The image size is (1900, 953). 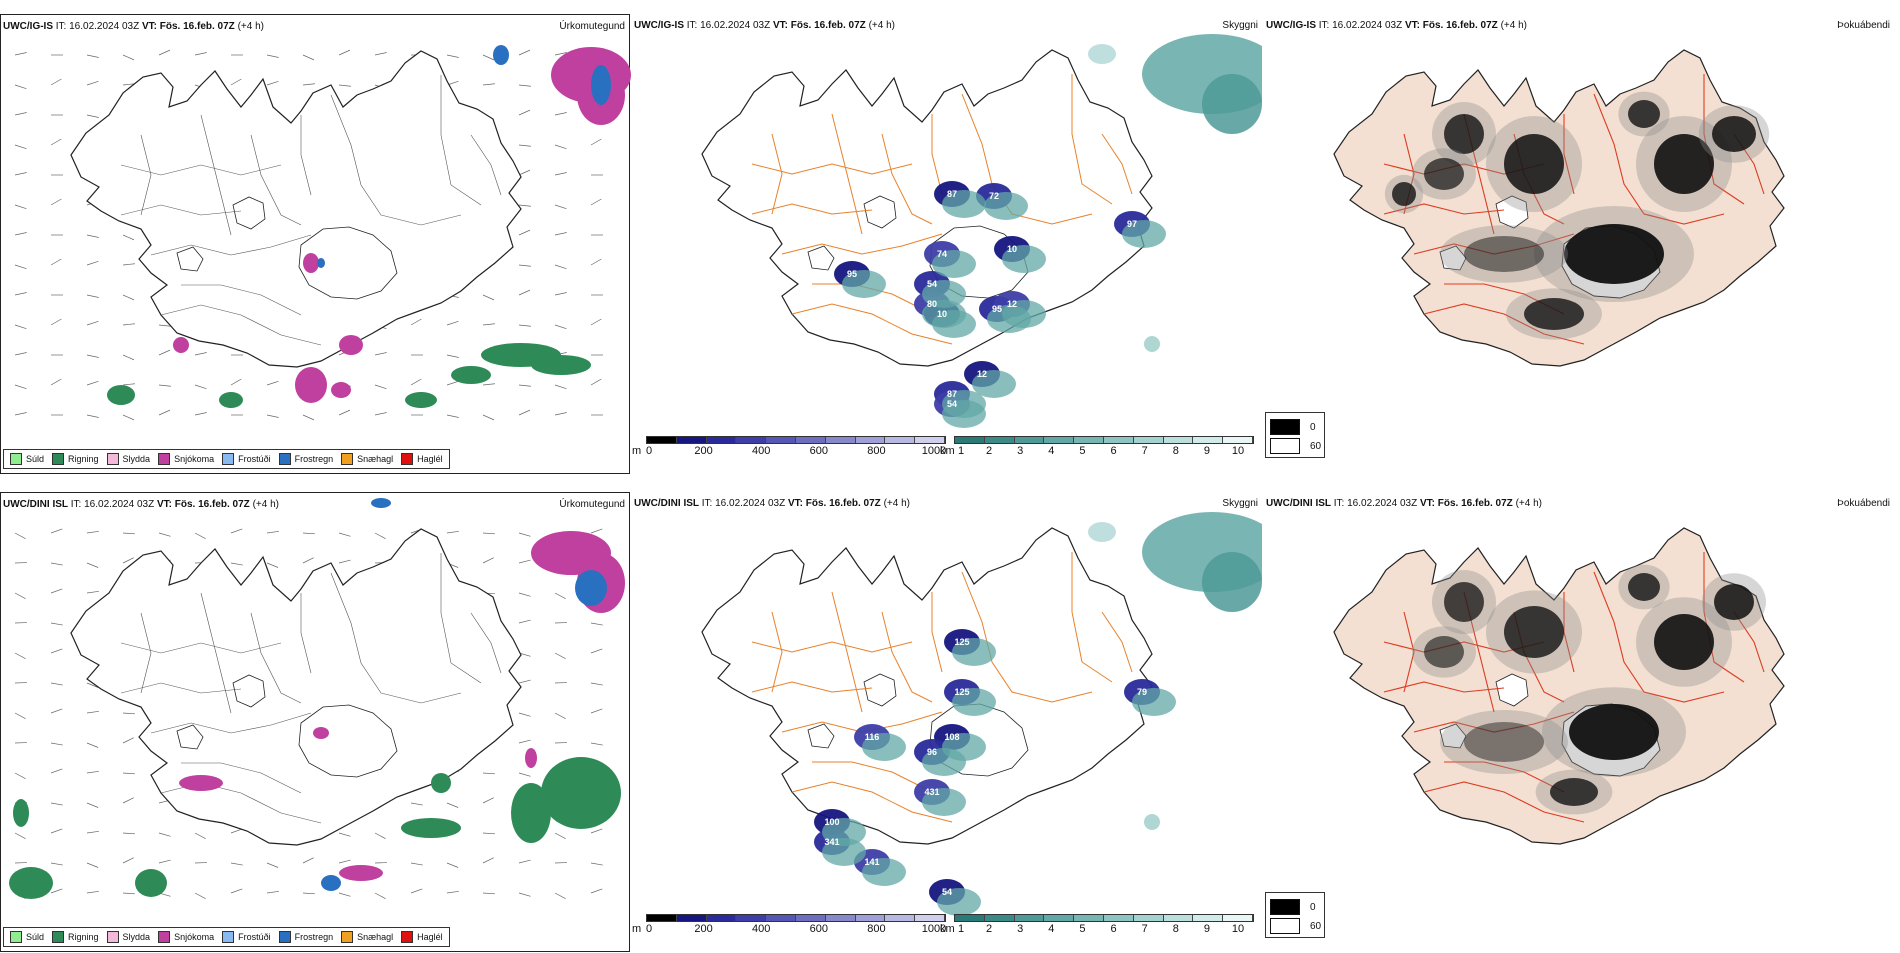 What do you see at coordinates (961, 451) in the screenshot?
I see `colorbar-tick-label: 1` at bounding box center [961, 451].